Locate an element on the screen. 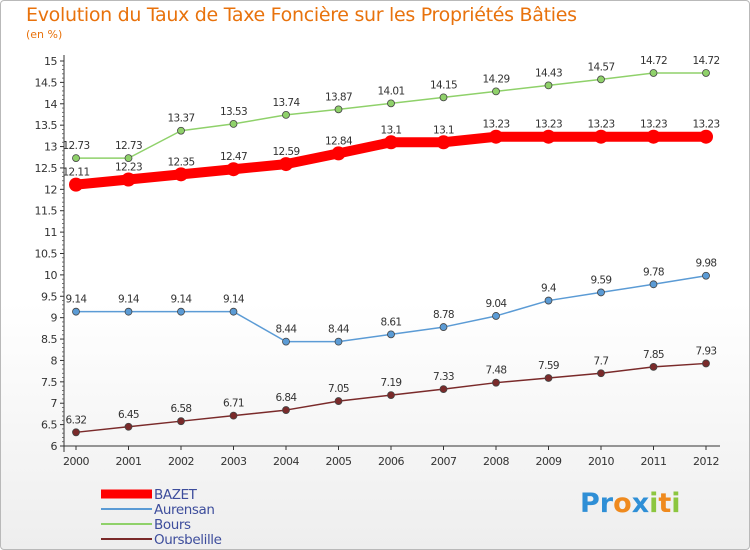  x-tick-label: 2012 is located at coordinates (706, 461).